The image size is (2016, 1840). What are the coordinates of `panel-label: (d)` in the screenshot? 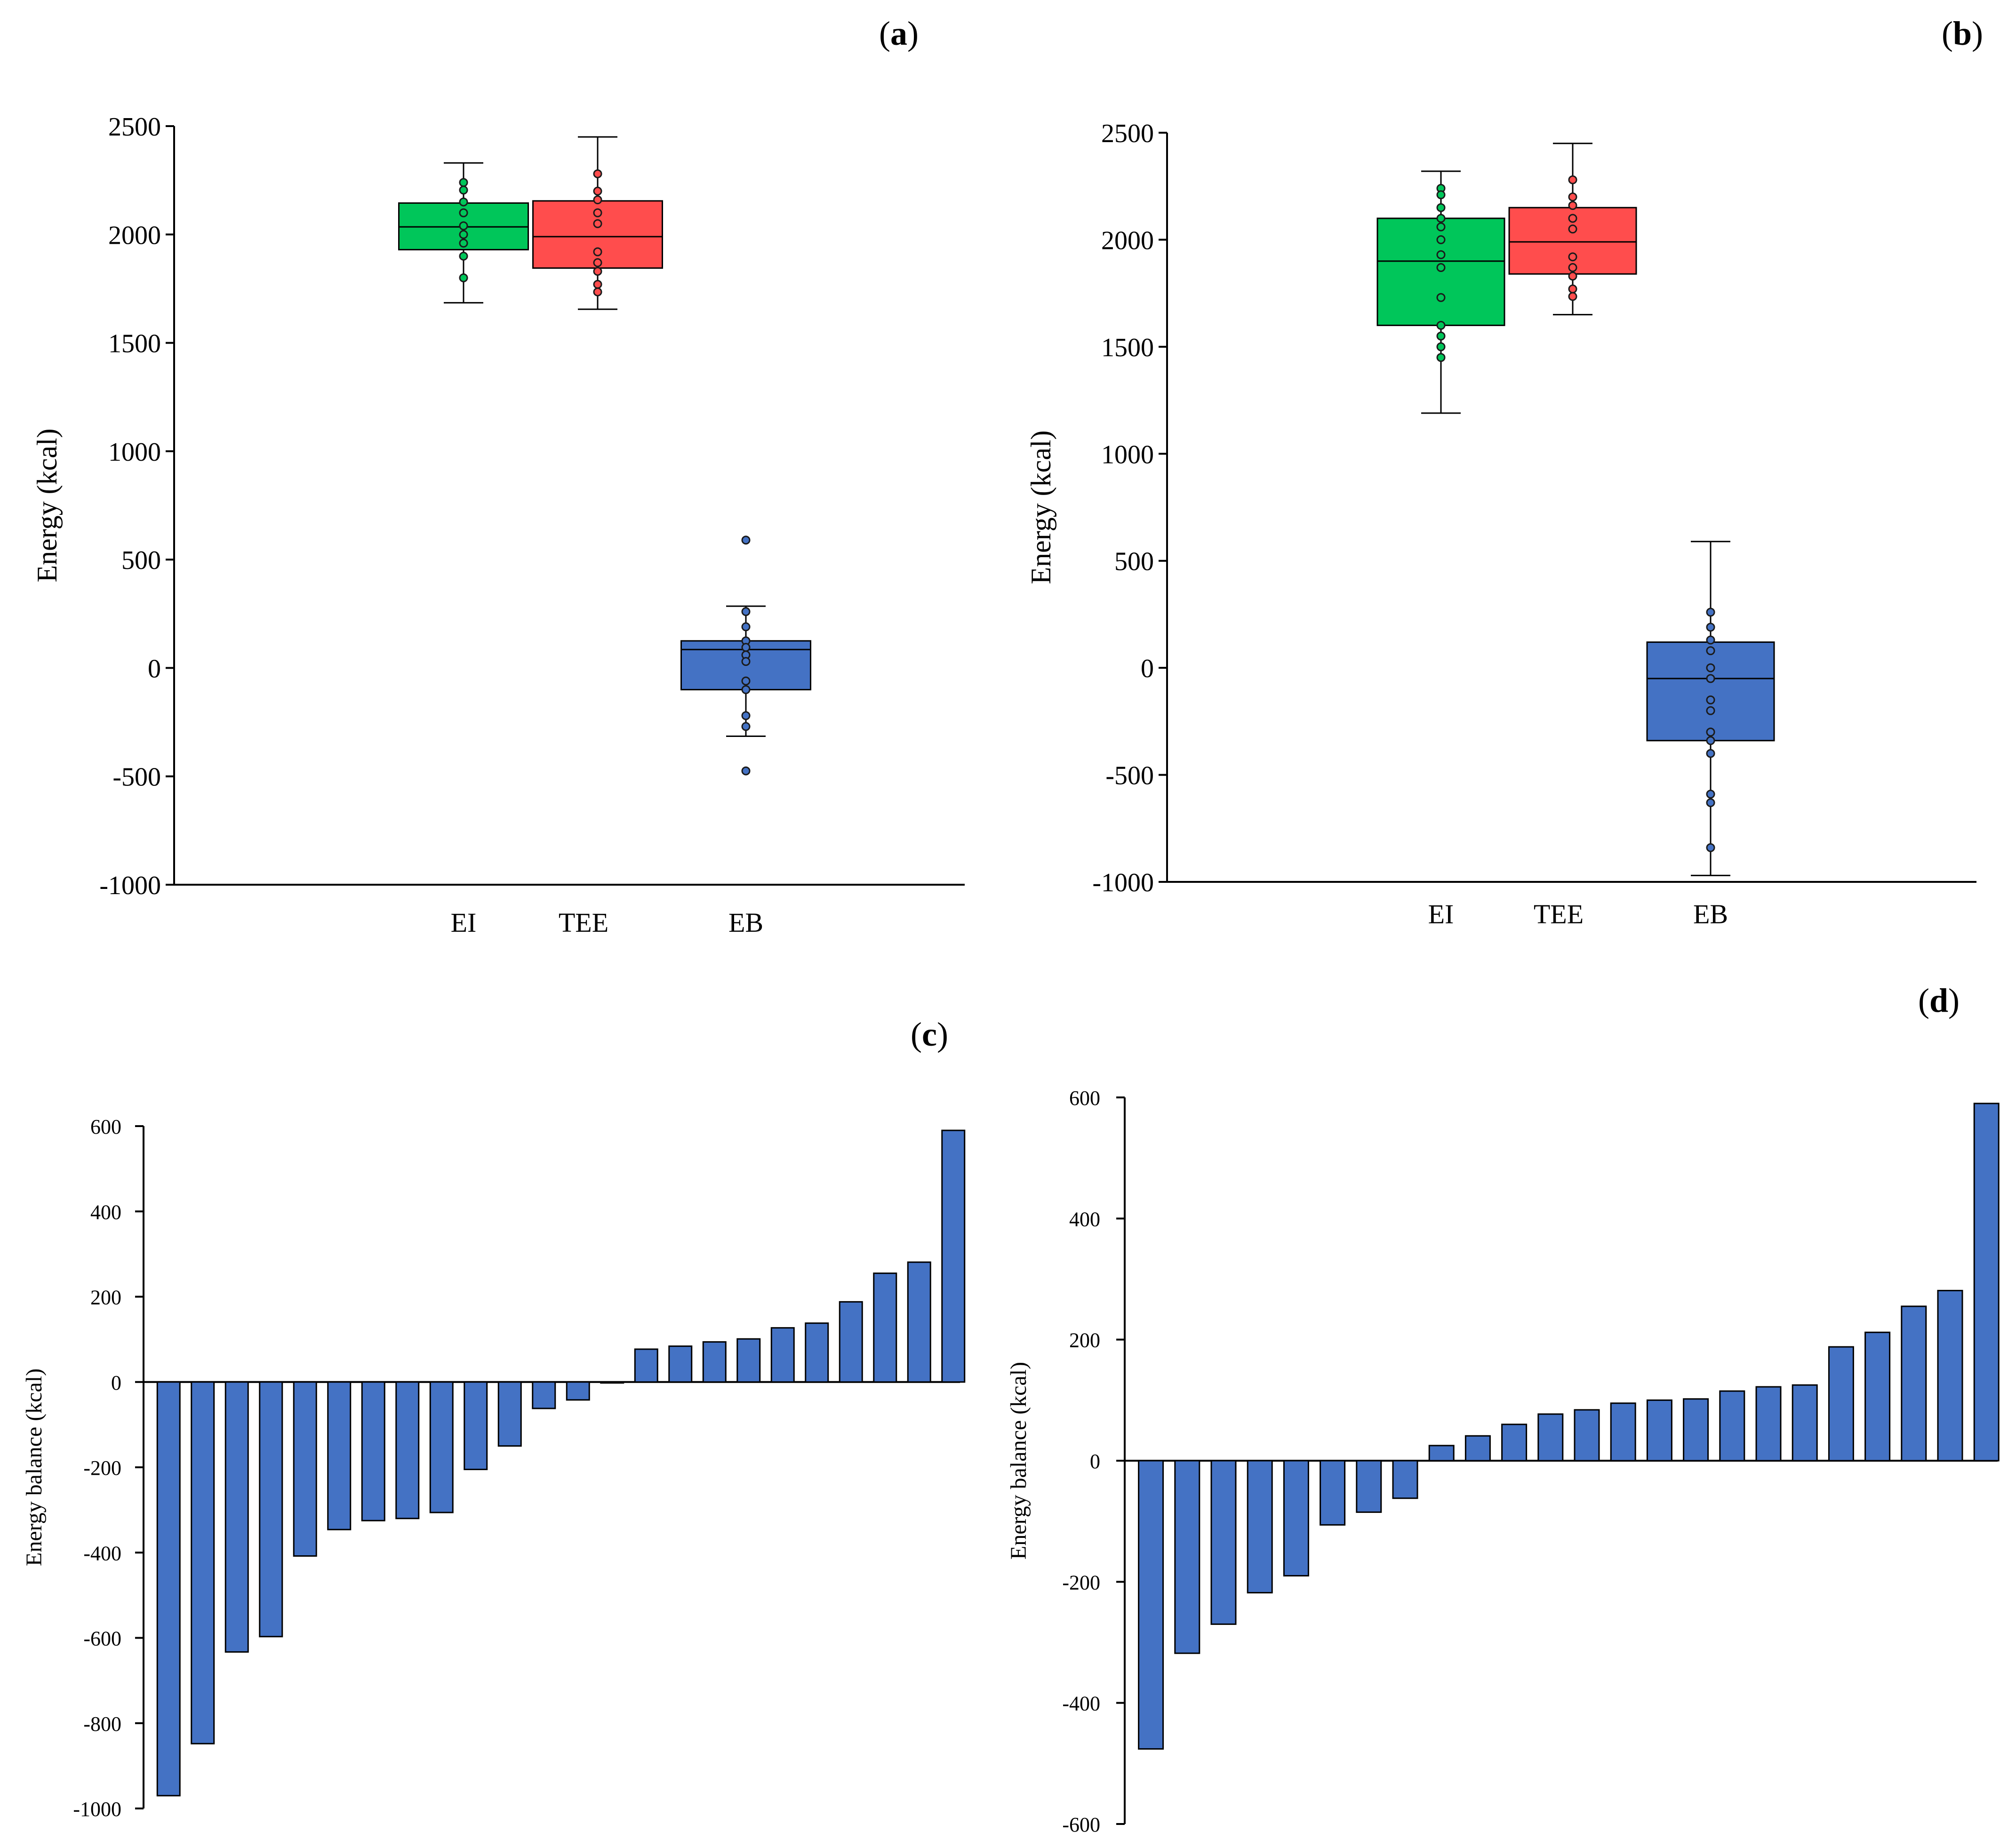 It's located at (1939, 1000).